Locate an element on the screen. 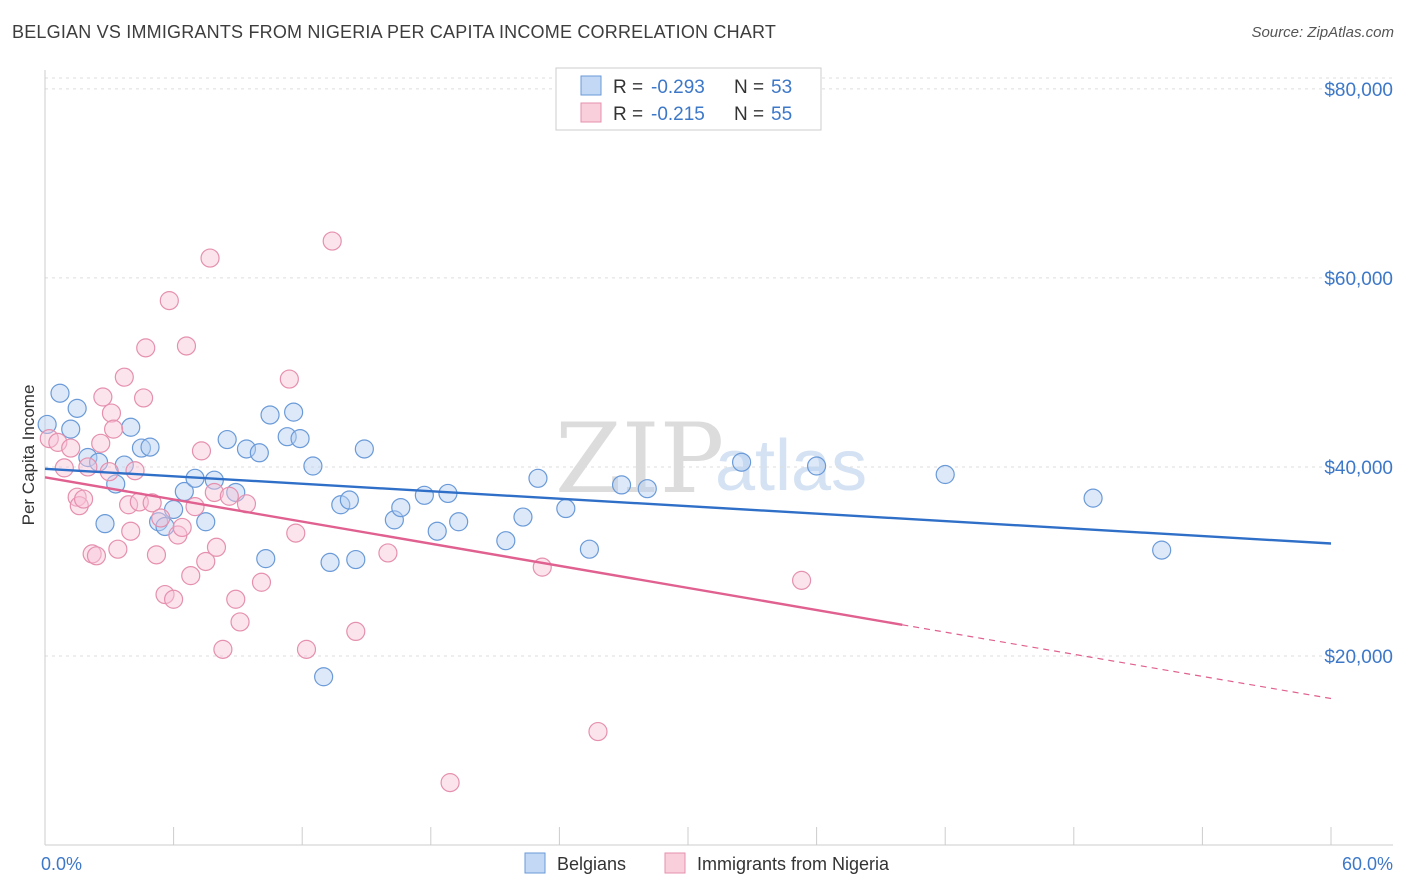  x-tick-label: 60.0% is located at coordinates (1367, 864).